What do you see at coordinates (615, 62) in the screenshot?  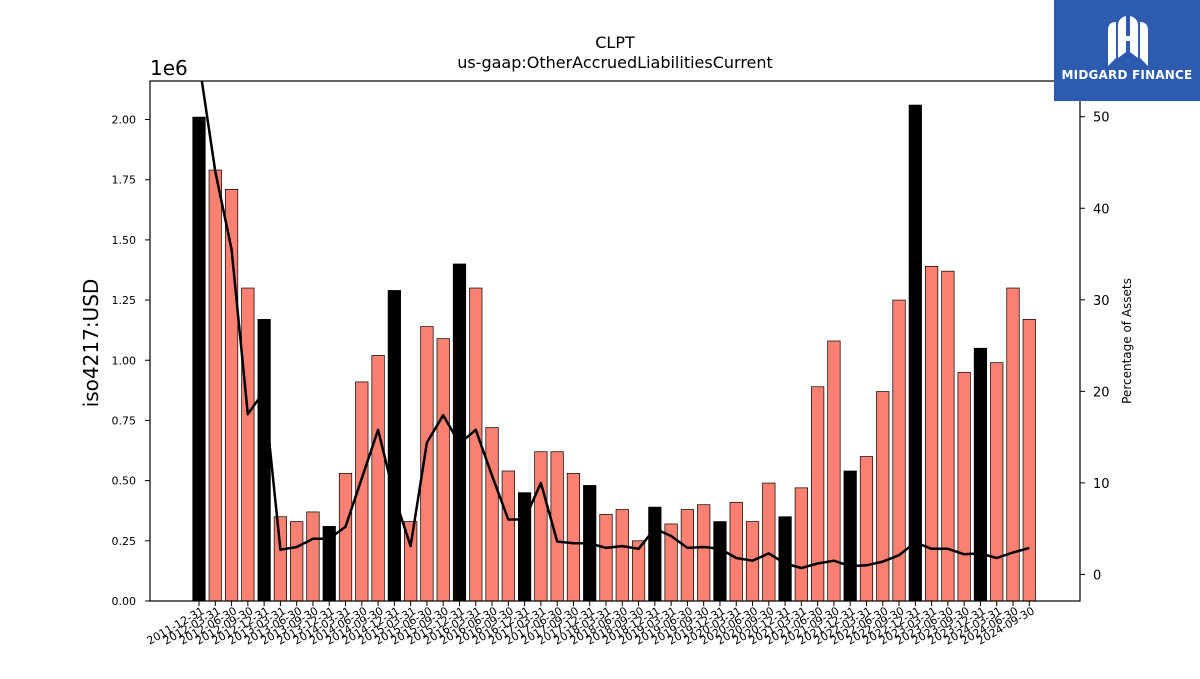 I see `chart-subtitle: us-gaap:OtherAccruedLiabilitiesCurrent` at bounding box center [615, 62].